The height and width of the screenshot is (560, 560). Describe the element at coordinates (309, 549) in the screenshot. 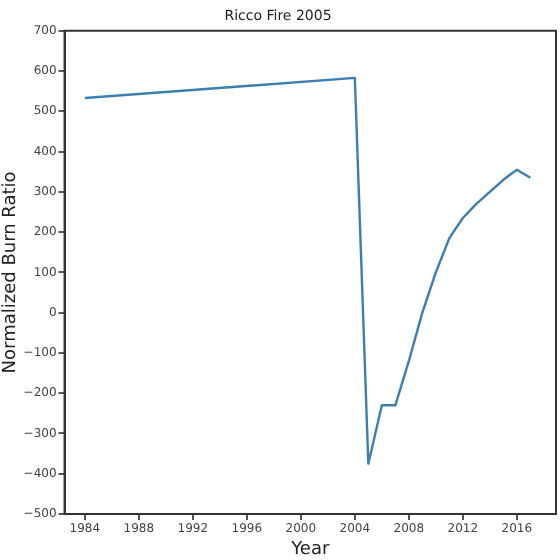

I see `x-axis-title: Year` at that location.